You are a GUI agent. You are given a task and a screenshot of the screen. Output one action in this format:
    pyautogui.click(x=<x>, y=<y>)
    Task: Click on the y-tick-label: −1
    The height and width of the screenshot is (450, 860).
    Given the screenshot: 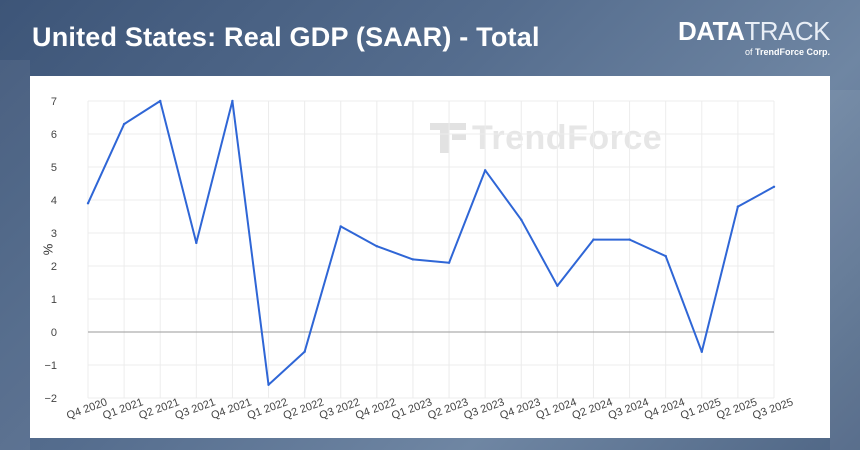 What is the action you would take?
    pyautogui.click(x=50, y=366)
    